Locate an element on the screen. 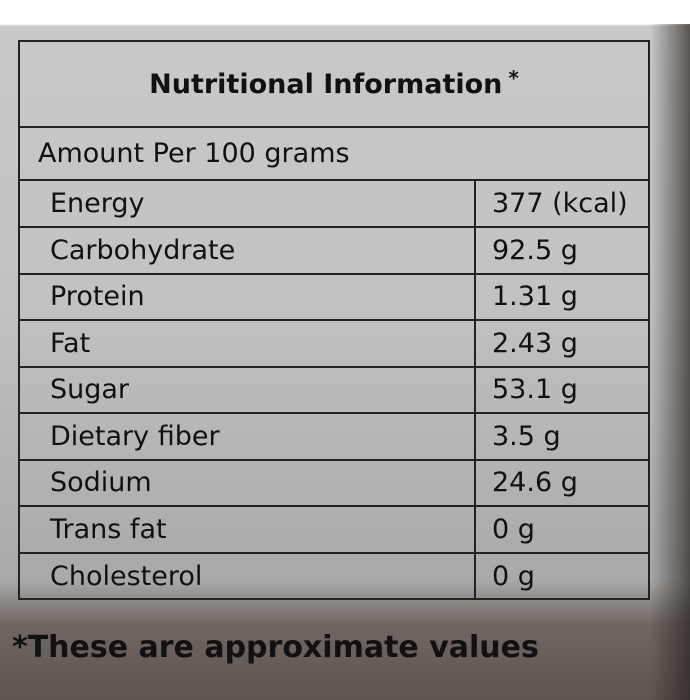  nutrient-name: Cholesterol is located at coordinates (248, 576).